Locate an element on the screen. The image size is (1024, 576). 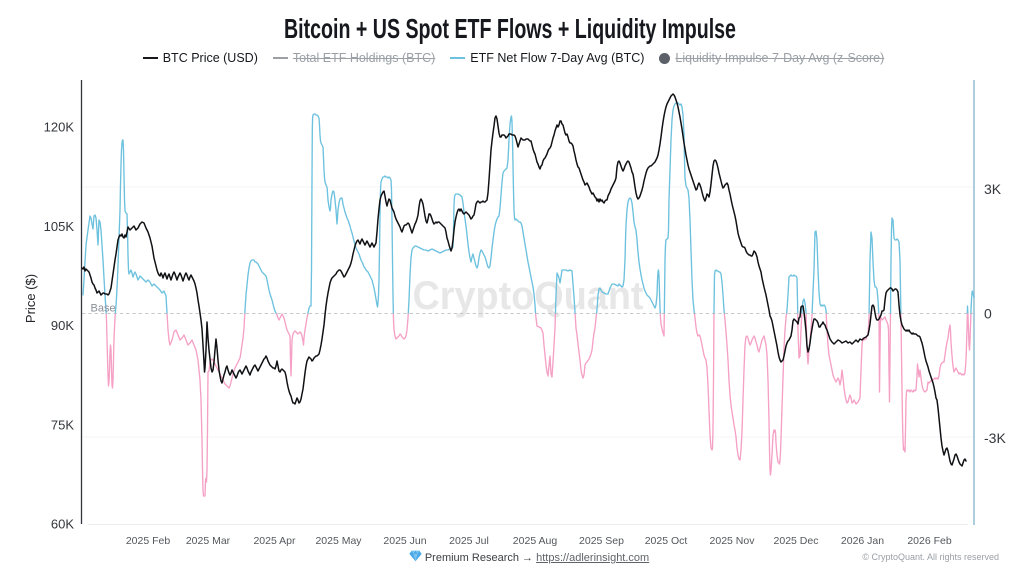
svg-text: 2025 Mar is located at coordinates (208, 541).